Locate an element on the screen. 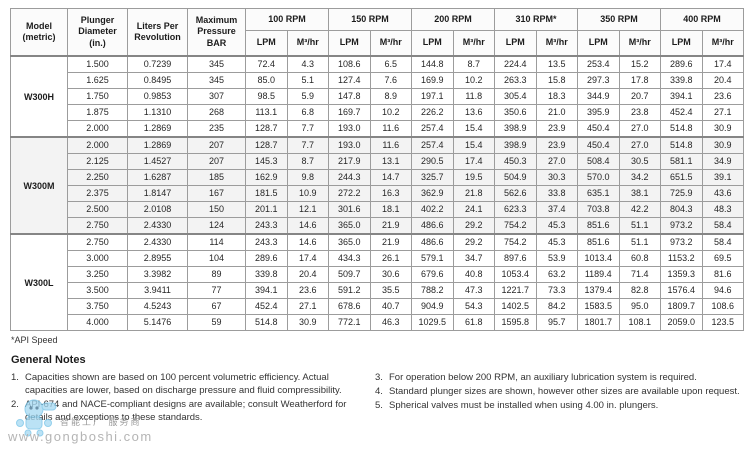 This screenshot has width=749, height=456. pressure-cell: 59 is located at coordinates (216, 322).